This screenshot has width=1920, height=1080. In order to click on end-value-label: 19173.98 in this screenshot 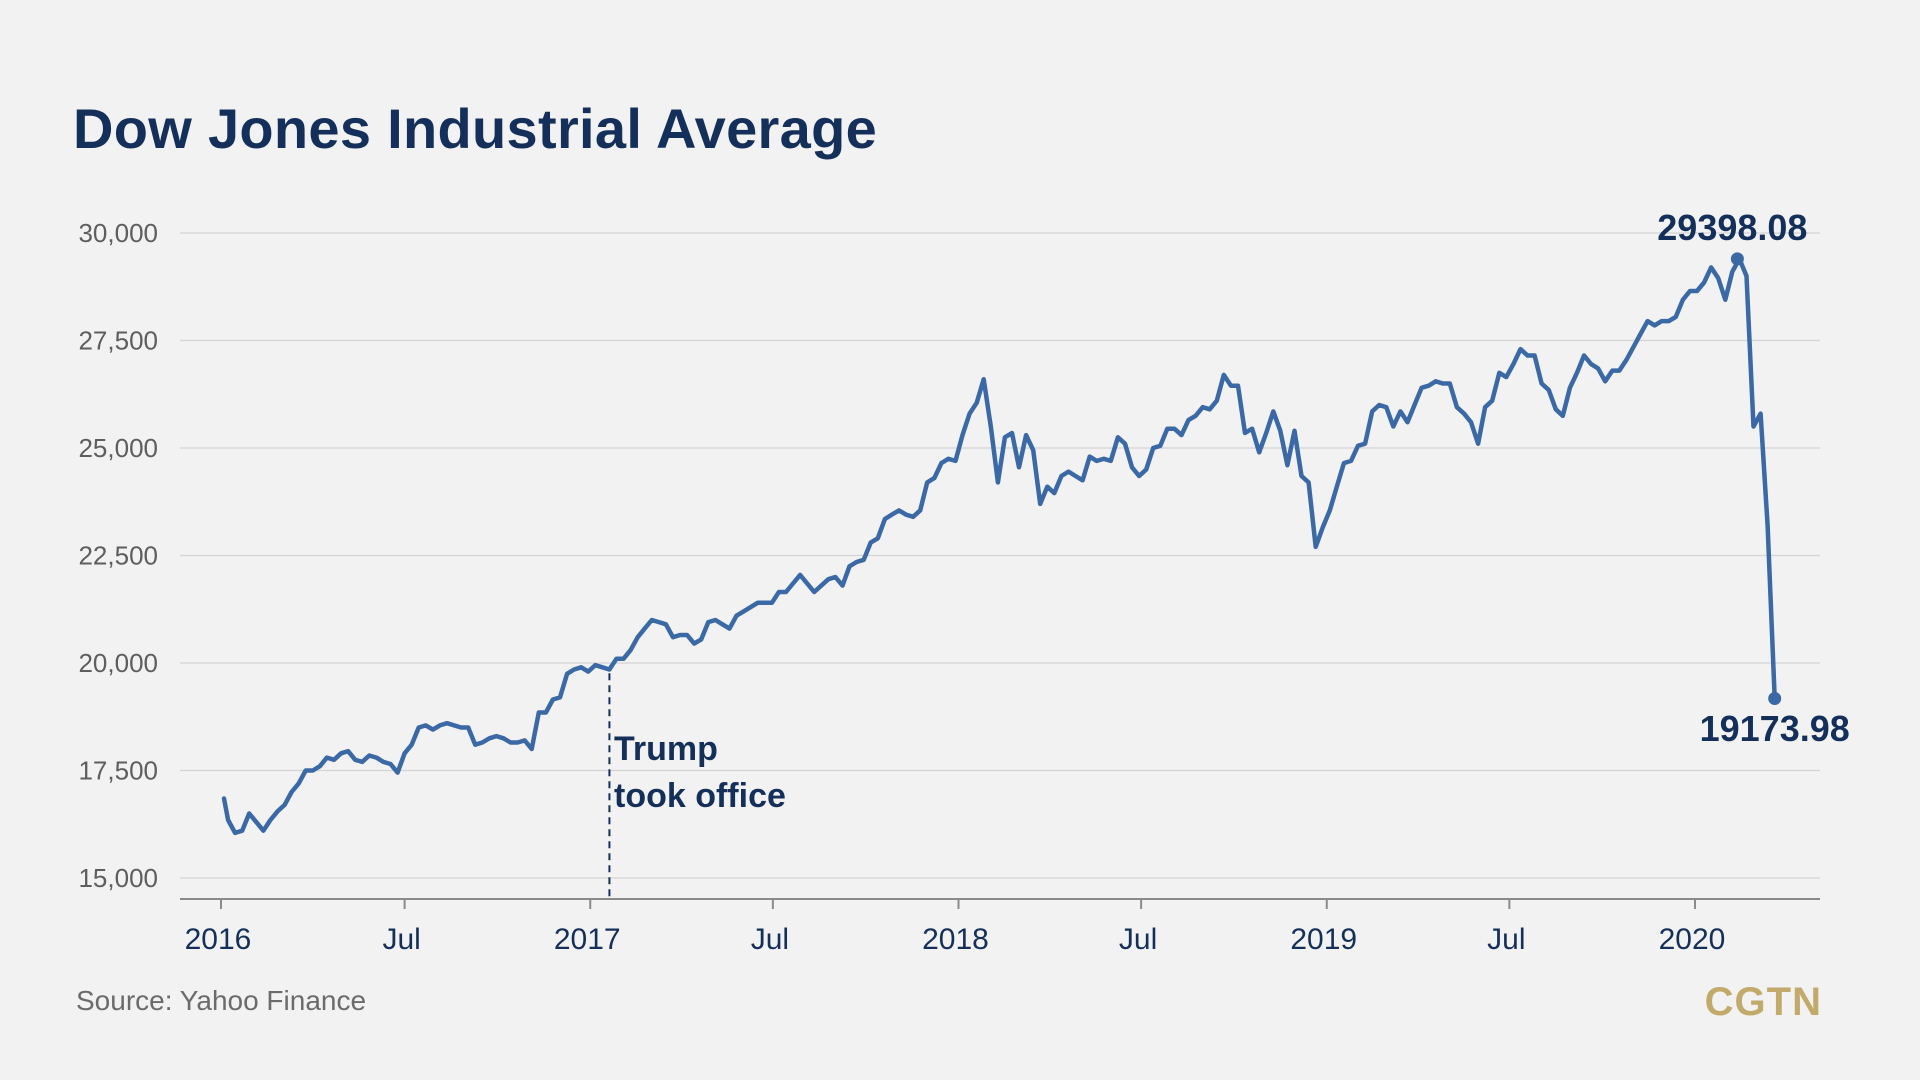, I will do `click(1775, 728)`.